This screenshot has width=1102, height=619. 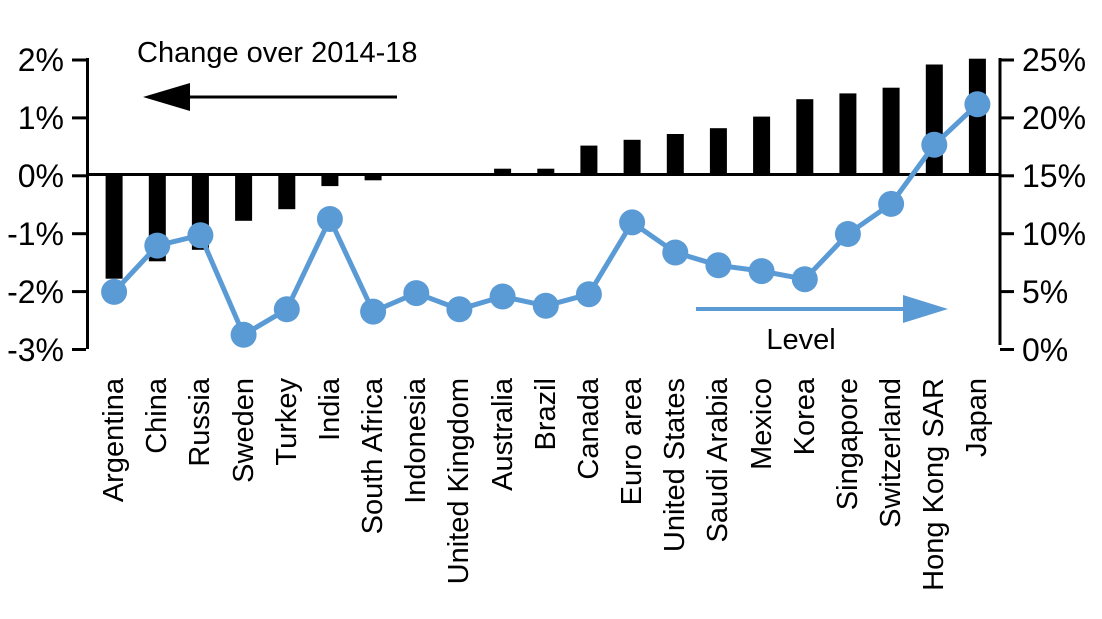 What do you see at coordinates (287, 192) in the screenshot?
I see `bar-turkey` at bounding box center [287, 192].